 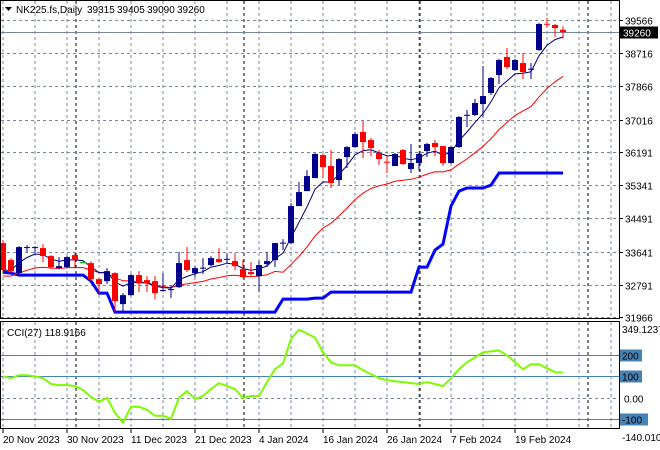 What do you see at coordinates (223, 440) in the screenshot?
I see `time-tick-label: 21 Dec 2023` at bounding box center [223, 440].